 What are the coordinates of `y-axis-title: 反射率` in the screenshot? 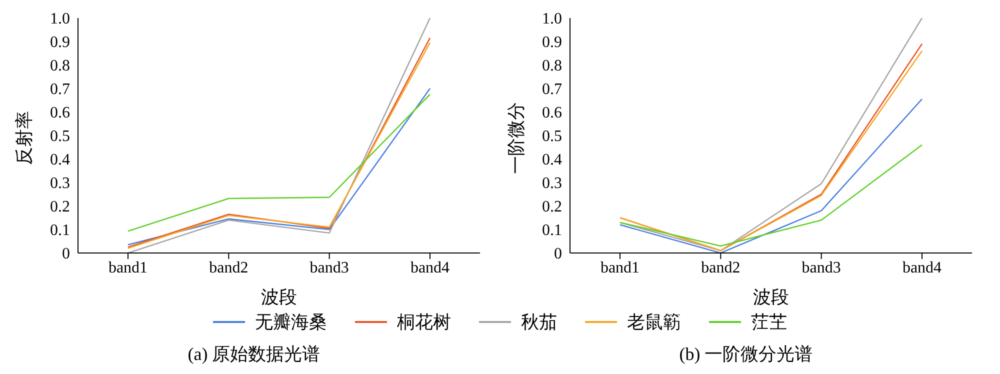 It's located at (24, 138).